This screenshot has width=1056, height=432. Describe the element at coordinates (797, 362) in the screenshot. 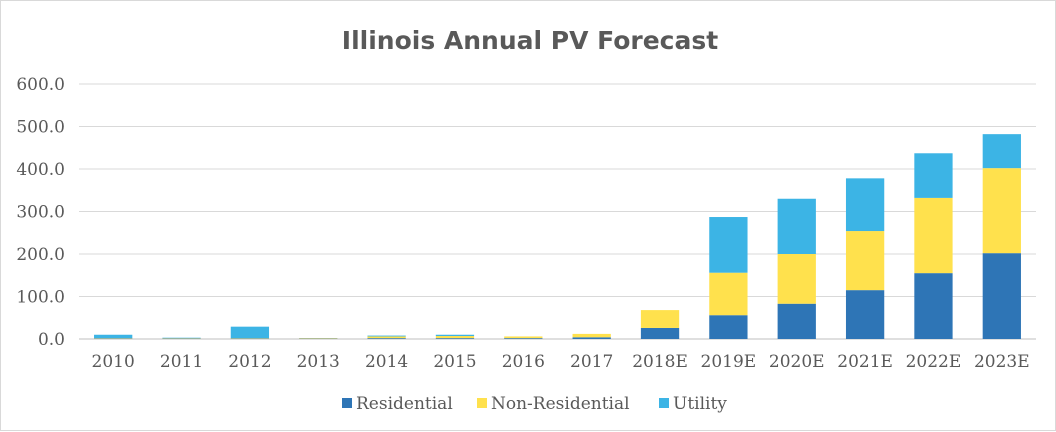

I see `x-tick-label: 2020E` at that location.